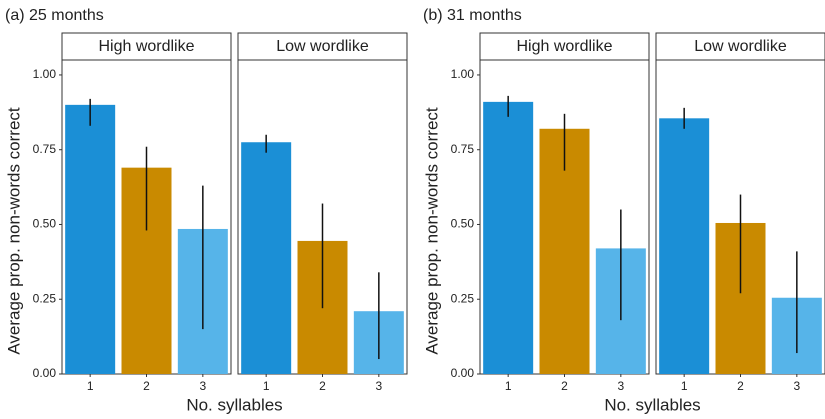 The width and height of the screenshot is (825, 419). I want to click on panel-title: (a) 25 months, so click(54, 15).